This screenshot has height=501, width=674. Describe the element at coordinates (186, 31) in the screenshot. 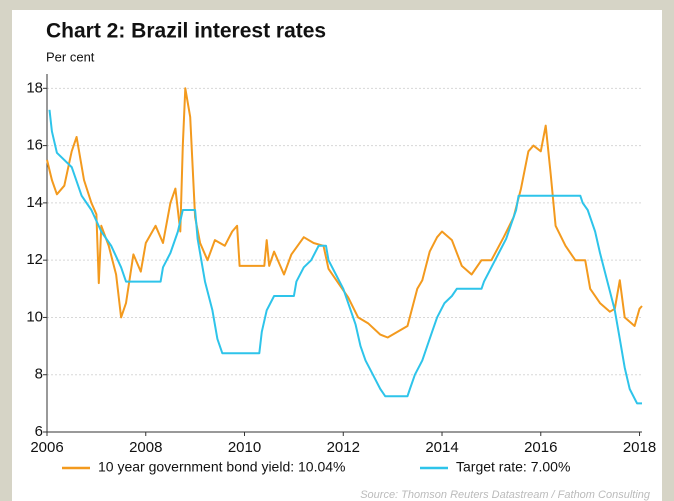

I see `chart-title: Chart 2: Brazil interest rates` at that location.